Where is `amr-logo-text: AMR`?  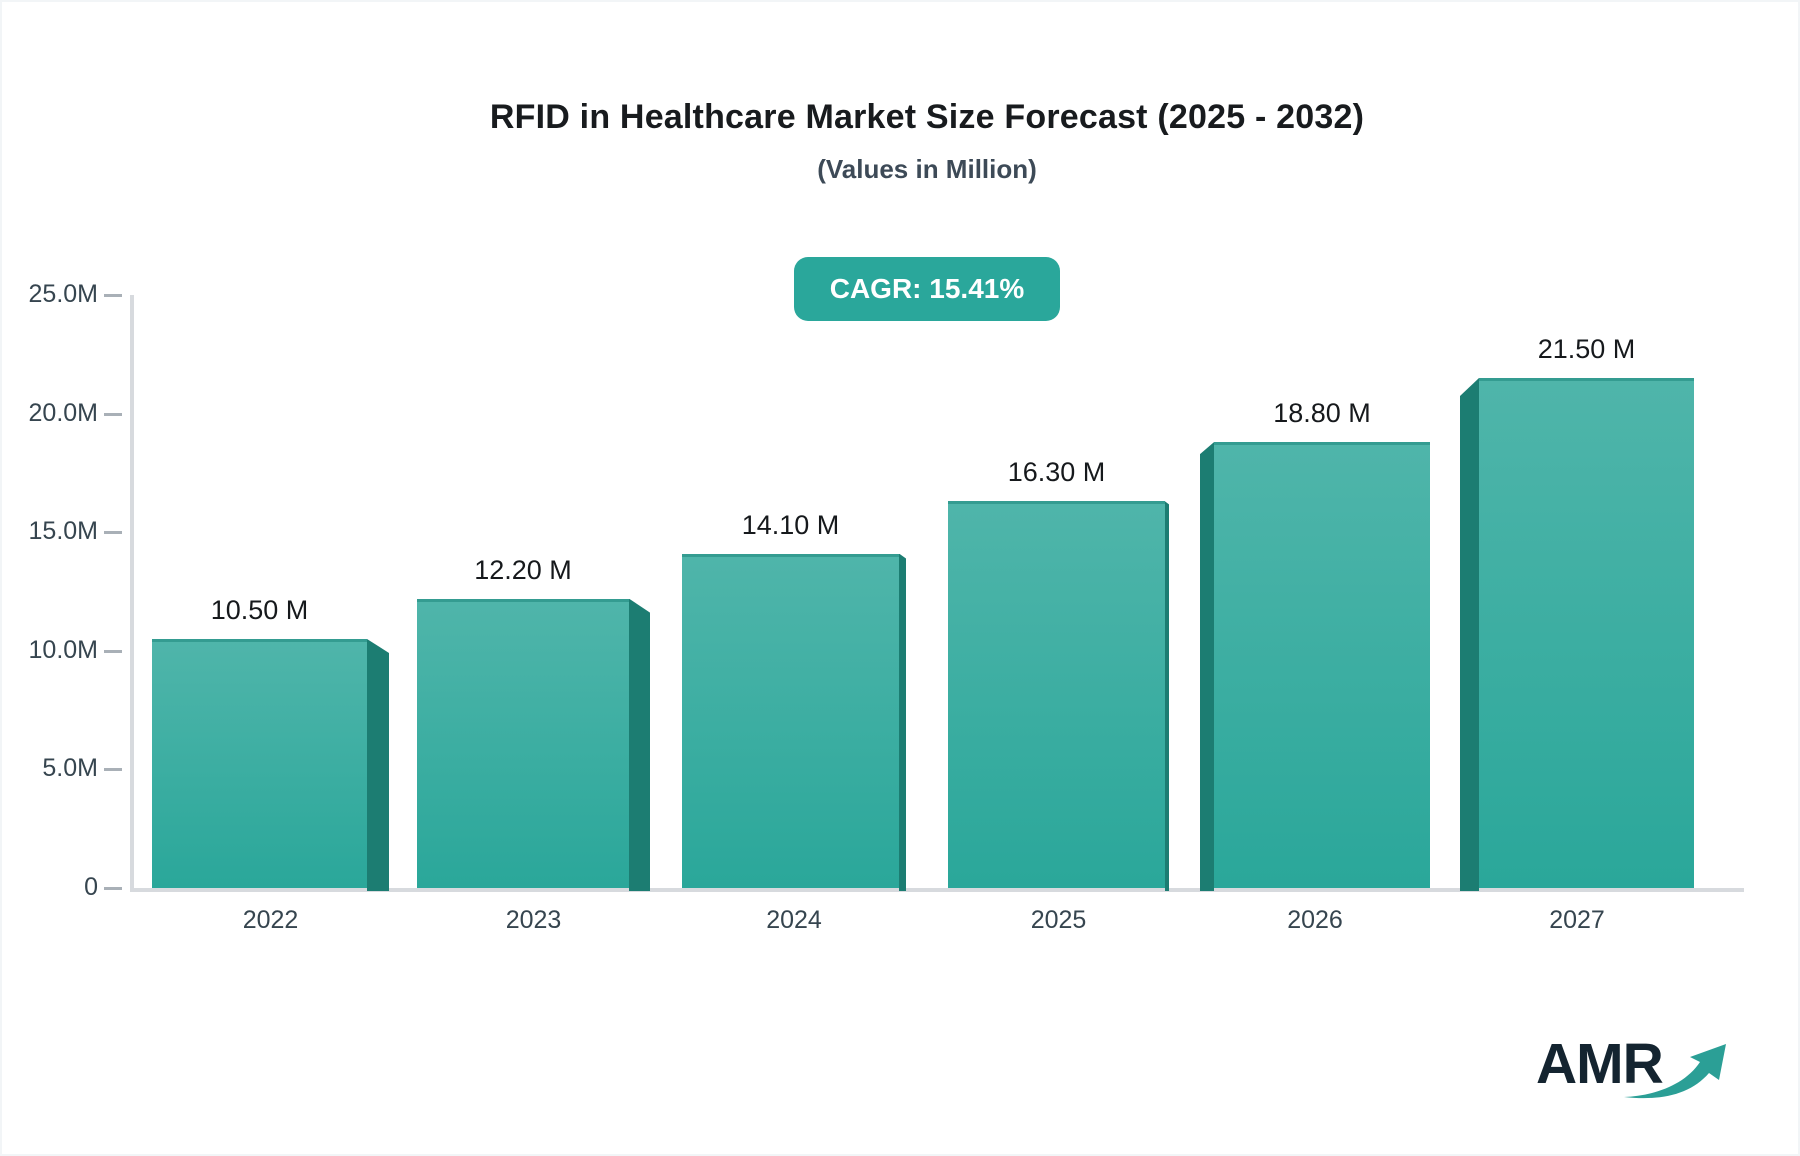 amr-logo-text: AMR is located at coordinates (1600, 1064).